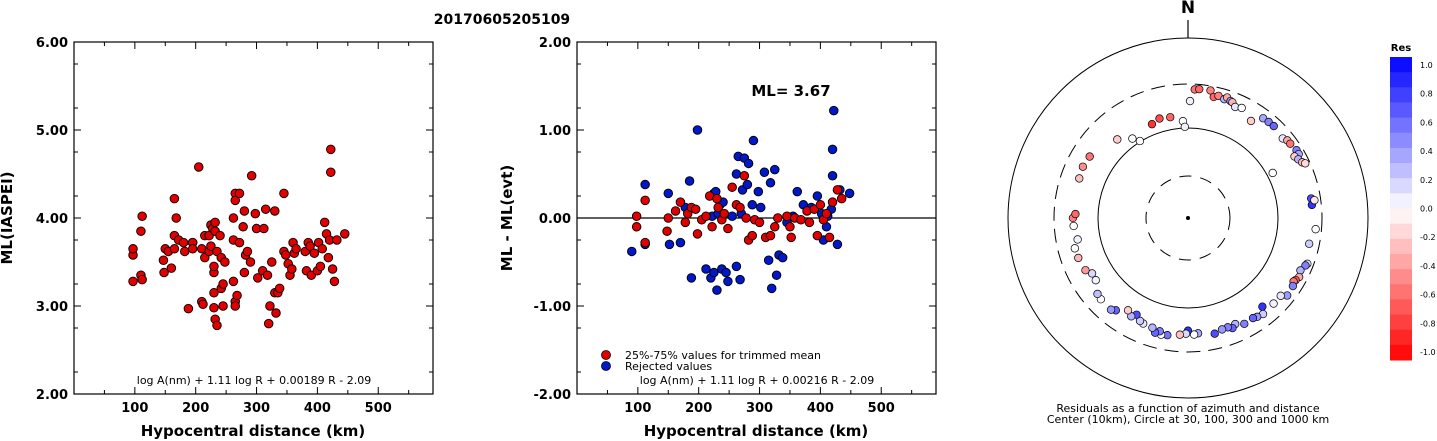 The width and height of the screenshot is (1437, 441). I want to click on legend-label-trimmed: 25%-75% values for trimmed mean, so click(723, 355).